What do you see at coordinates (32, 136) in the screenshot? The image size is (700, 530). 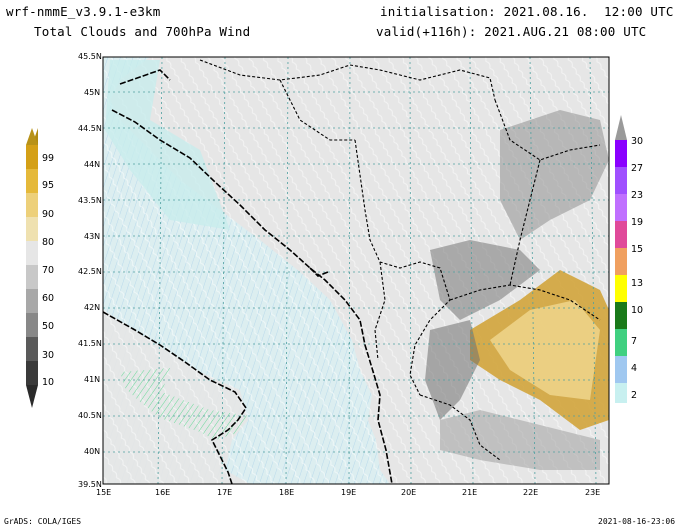 I see `cloud-colorbar-arrow-top` at bounding box center [32, 136].